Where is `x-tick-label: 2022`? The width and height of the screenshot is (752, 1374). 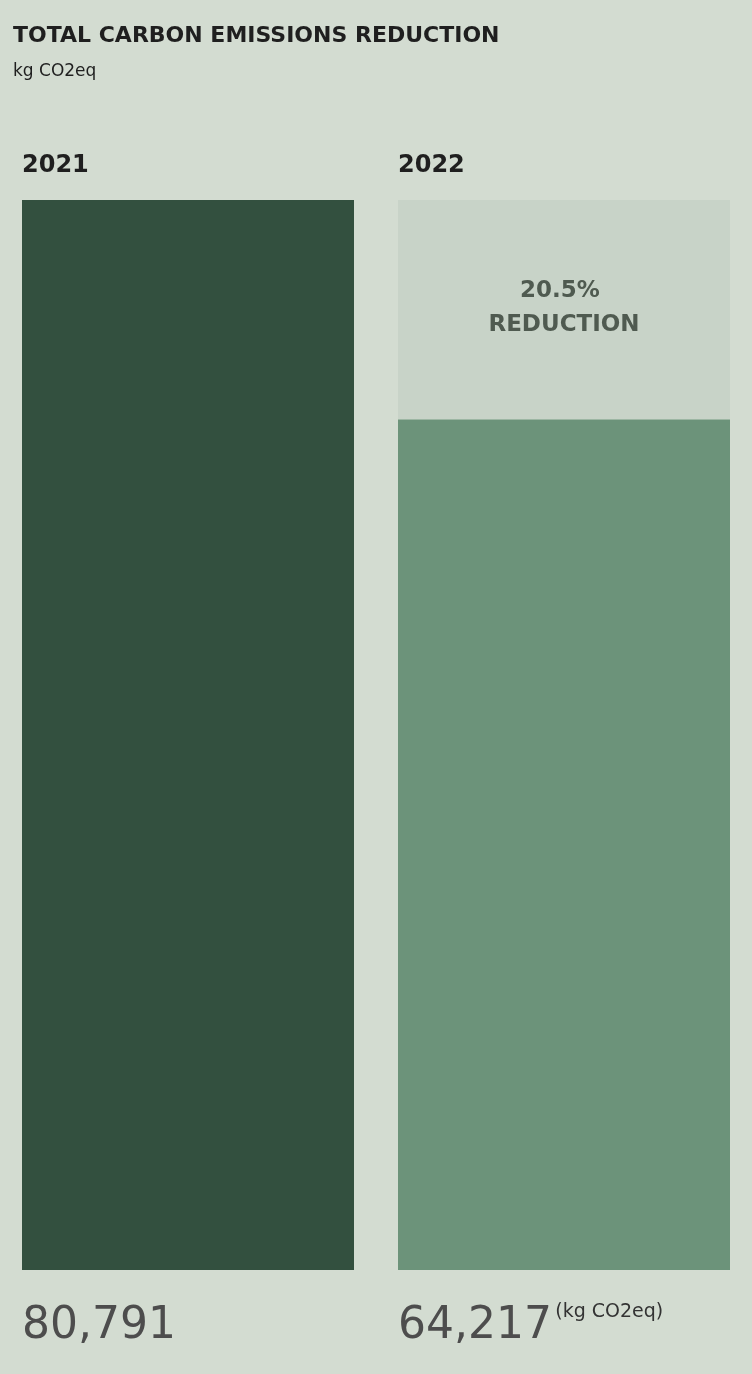 x-tick-label: 2022 is located at coordinates (431, 164).